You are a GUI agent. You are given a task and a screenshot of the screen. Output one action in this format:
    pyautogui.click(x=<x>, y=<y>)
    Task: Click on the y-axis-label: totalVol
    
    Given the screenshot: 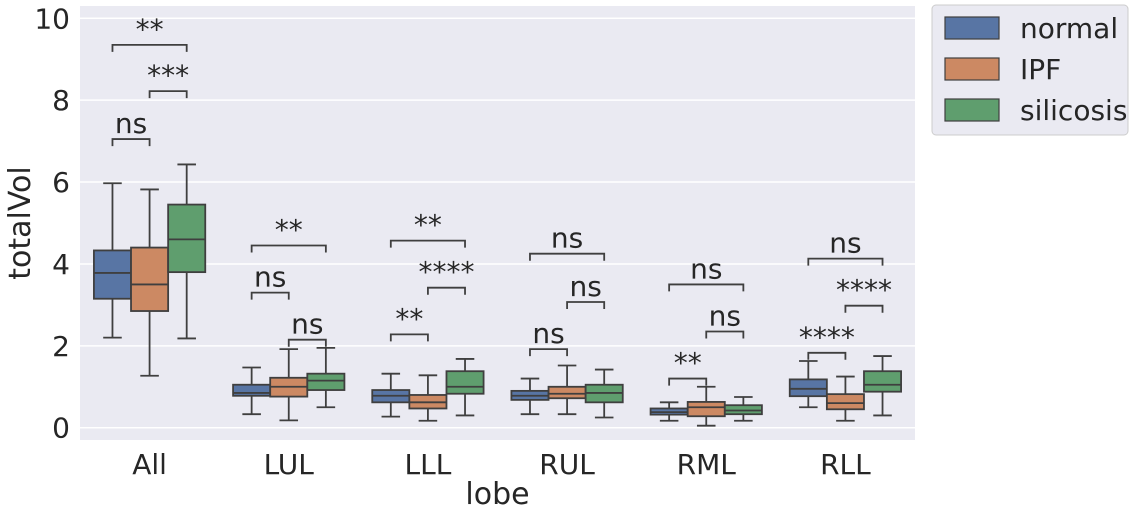 What is the action you would take?
    pyautogui.click(x=20, y=222)
    